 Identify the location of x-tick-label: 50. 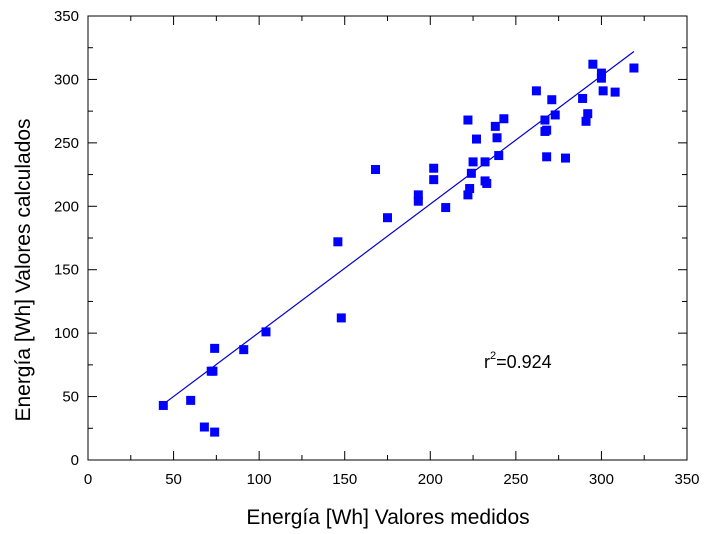
(173, 479).